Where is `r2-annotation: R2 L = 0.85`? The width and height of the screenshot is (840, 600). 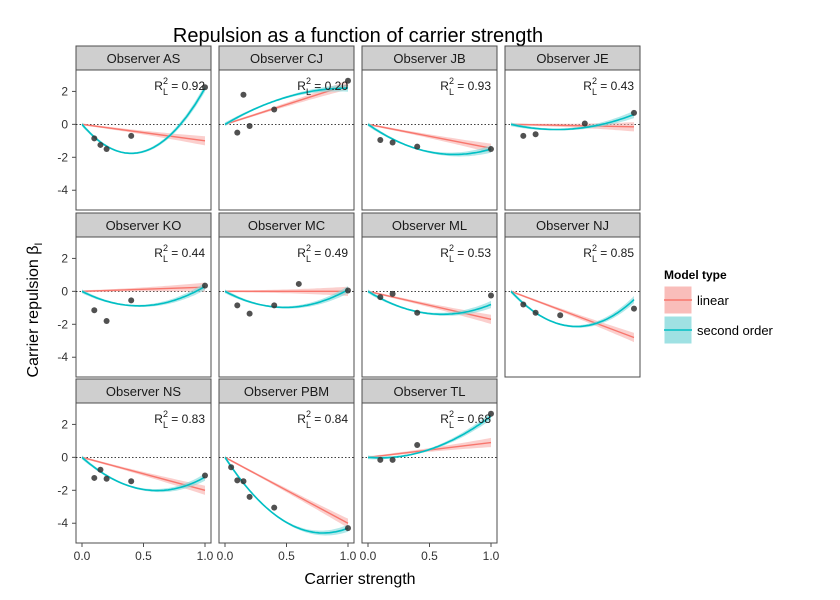 r2-annotation: R2 L = 0.85 is located at coordinates (608, 253).